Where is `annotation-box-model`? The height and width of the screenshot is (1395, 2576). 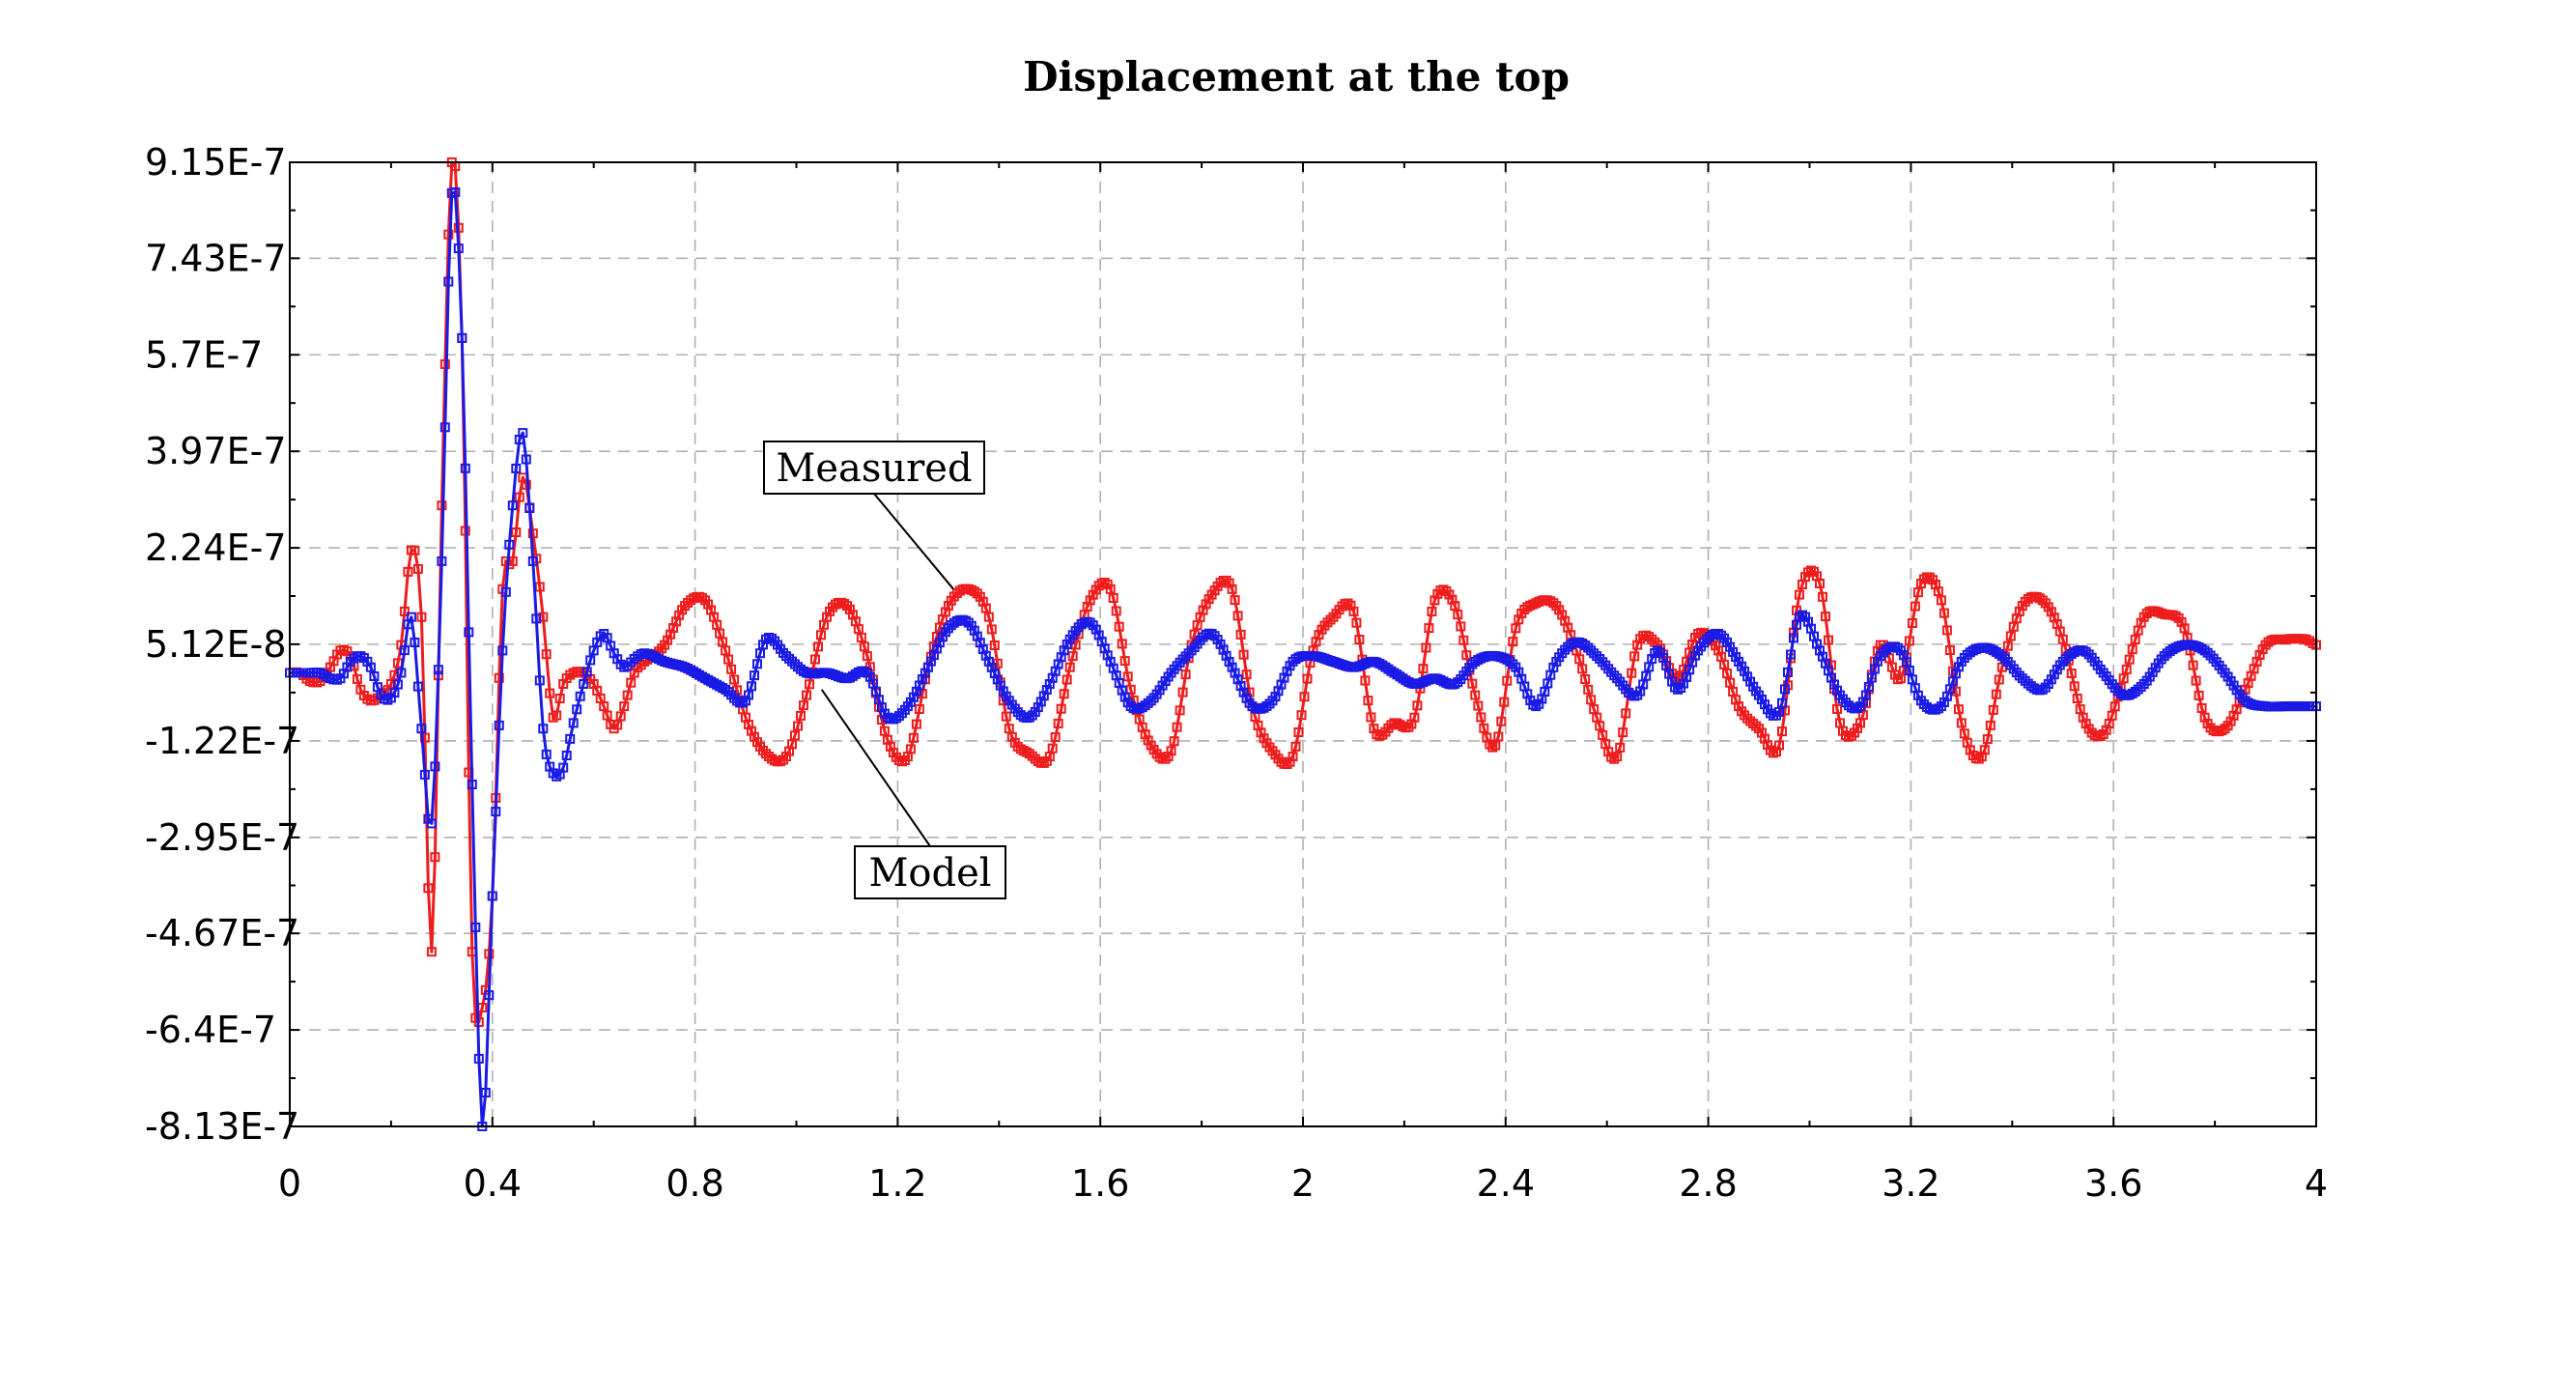 annotation-box-model is located at coordinates (930, 872).